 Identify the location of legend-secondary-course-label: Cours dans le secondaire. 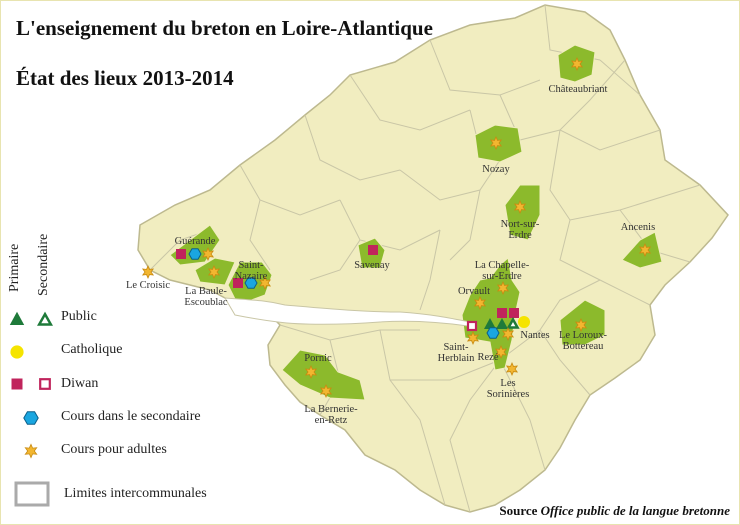
(131, 416).